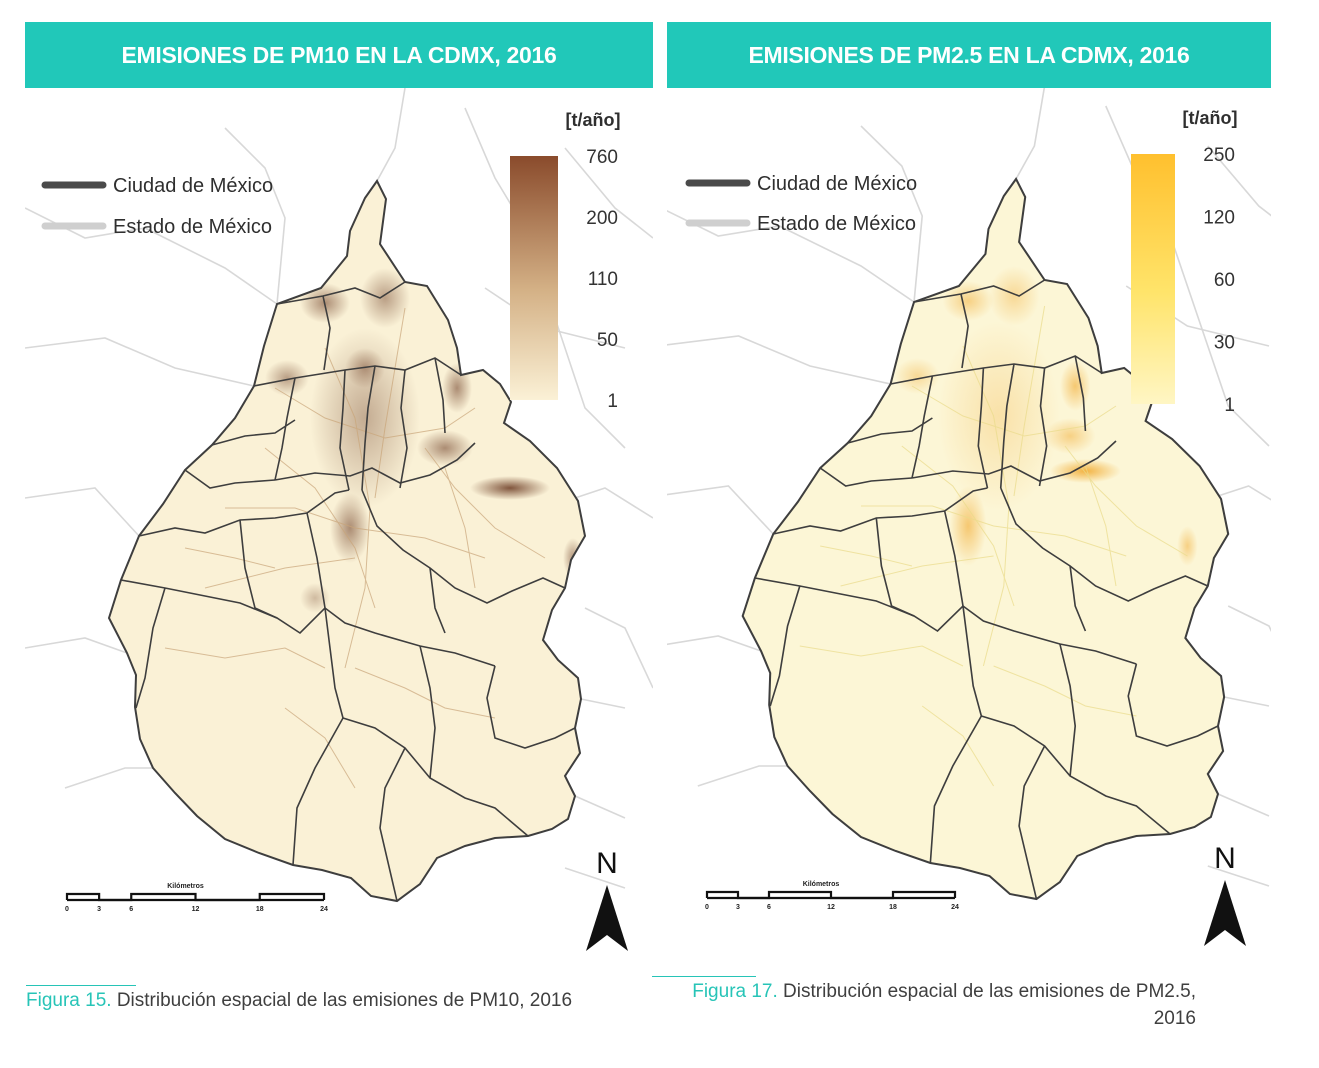 The width and height of the screenshot is (1319, 1068). Describe the element at coordinates (593, 120) in the screenshot. I see `scale-unit-label: [t/año]` at that location.